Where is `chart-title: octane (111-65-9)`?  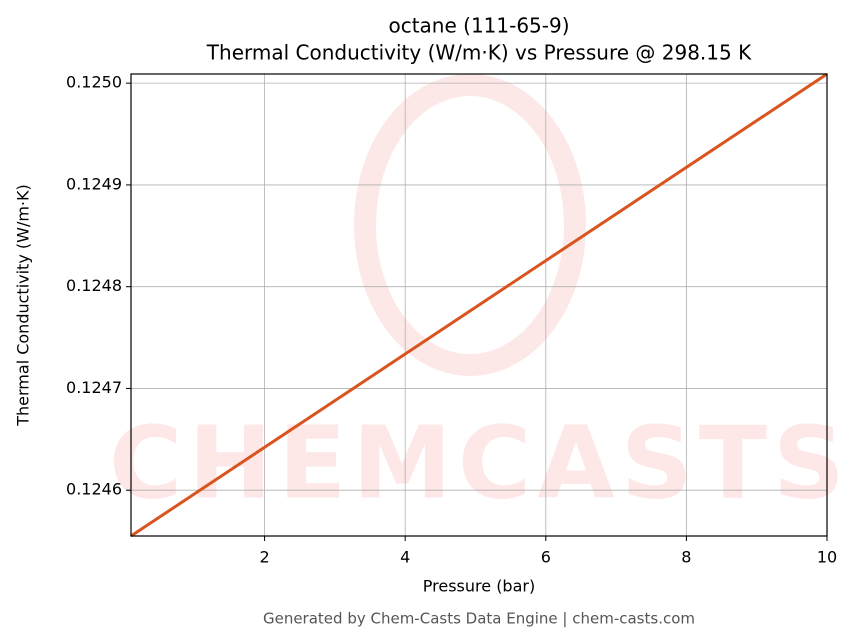 chart-title: octane (111-65-9) is located at coordinates (478, 26).